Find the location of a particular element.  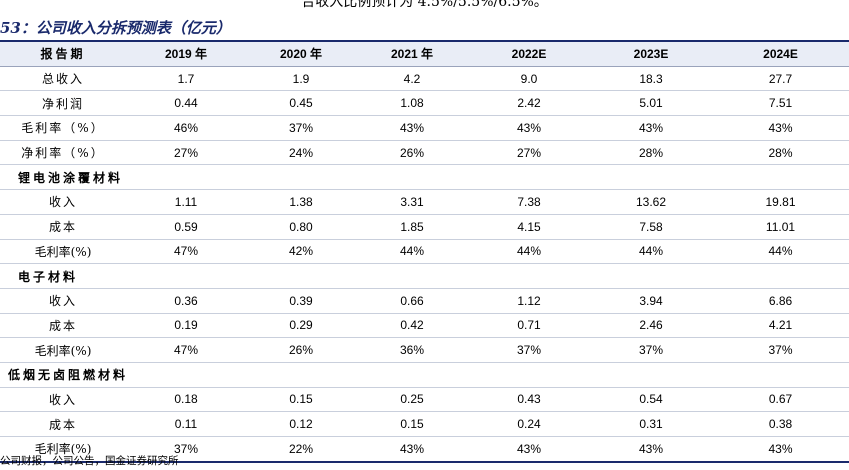

value-cell: 2.42 is located at coordinates (529, 103).